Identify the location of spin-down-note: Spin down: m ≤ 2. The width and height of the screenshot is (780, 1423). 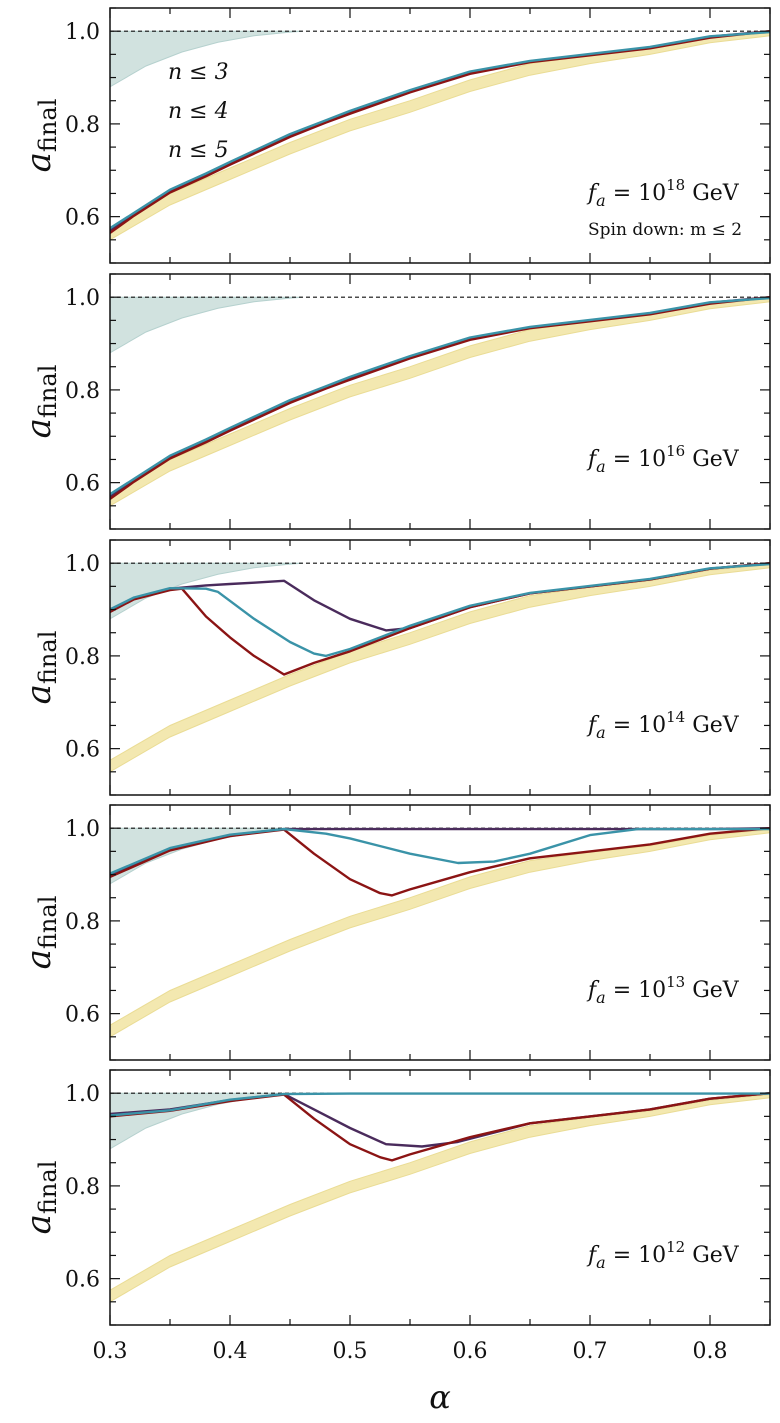
(665, 230).